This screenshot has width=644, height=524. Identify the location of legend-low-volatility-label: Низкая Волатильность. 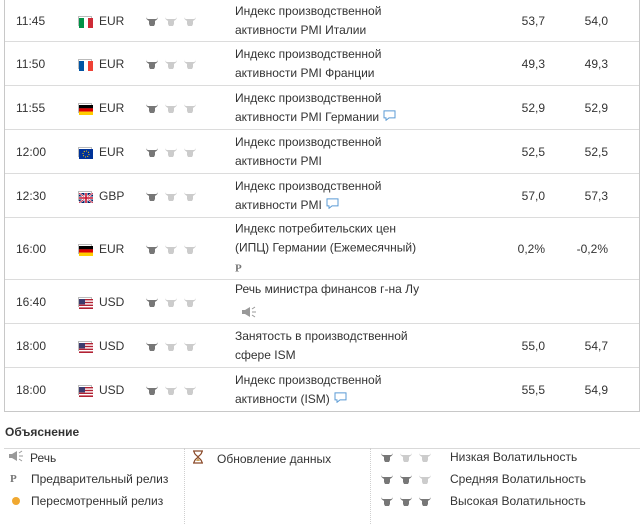
(514, 457).